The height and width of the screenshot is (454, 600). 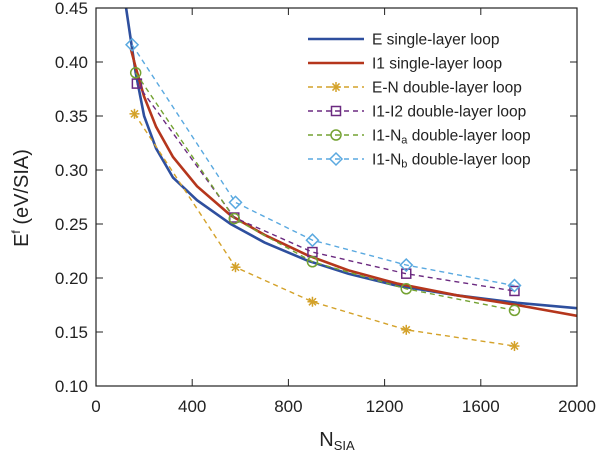 What do you see at coordinates (404, 165) in the screenshot?
I see `legend-label-subscript: b` at bounding box center [404, 165].